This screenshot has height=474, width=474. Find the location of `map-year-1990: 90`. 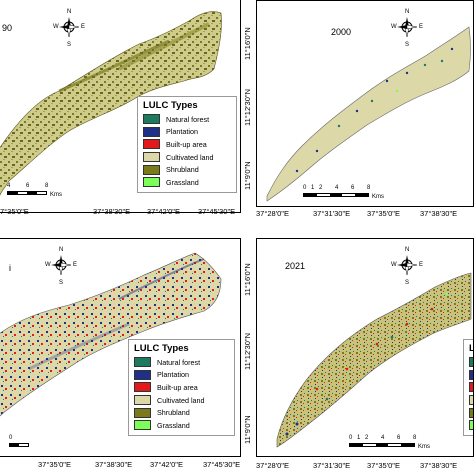

map-year-1990: 90 is located at coordinates (7, 28).